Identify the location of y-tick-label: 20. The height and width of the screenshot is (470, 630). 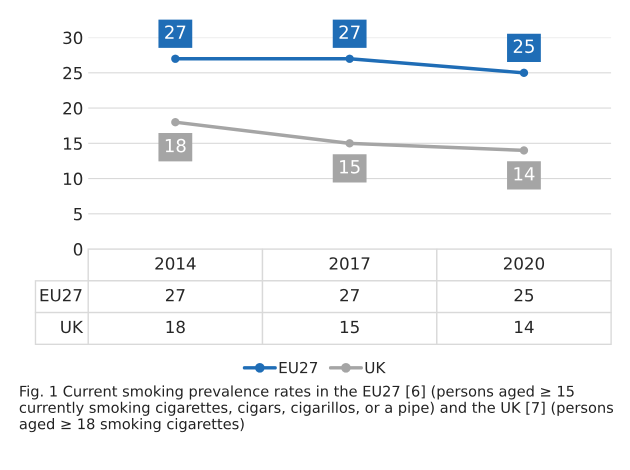
(72, 108).